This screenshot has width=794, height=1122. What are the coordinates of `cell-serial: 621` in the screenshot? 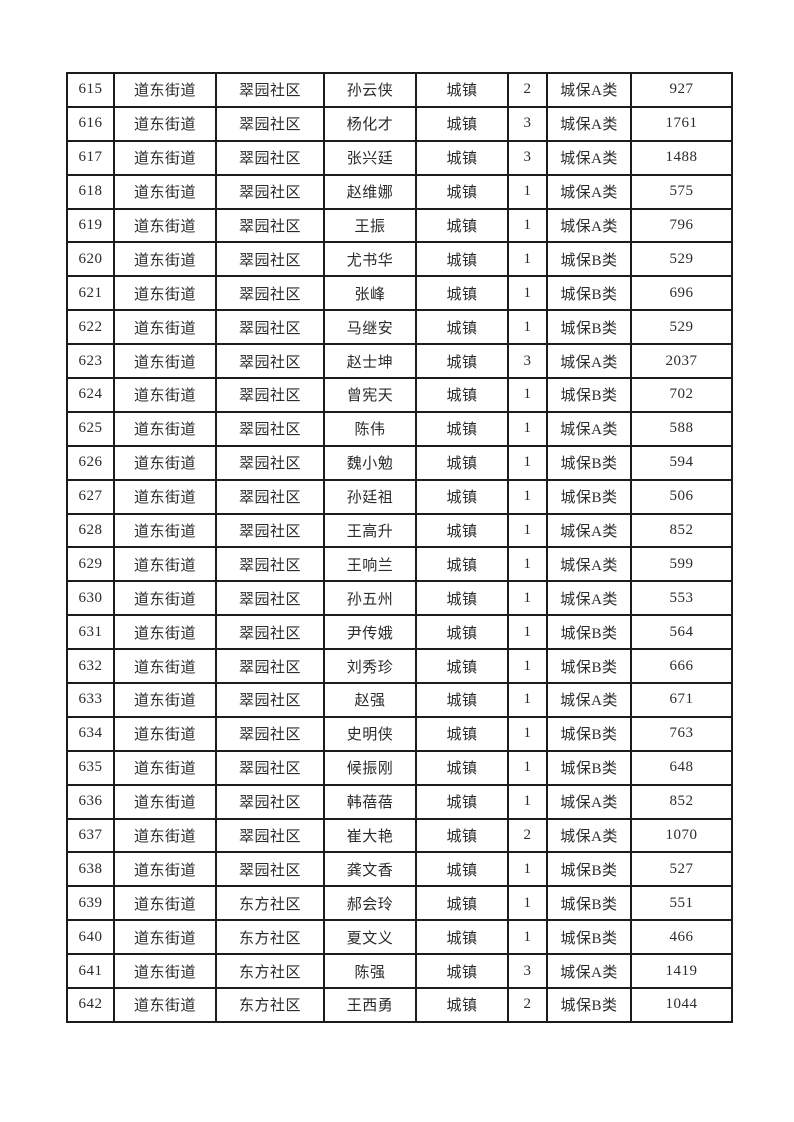 It's located at (90, 293).